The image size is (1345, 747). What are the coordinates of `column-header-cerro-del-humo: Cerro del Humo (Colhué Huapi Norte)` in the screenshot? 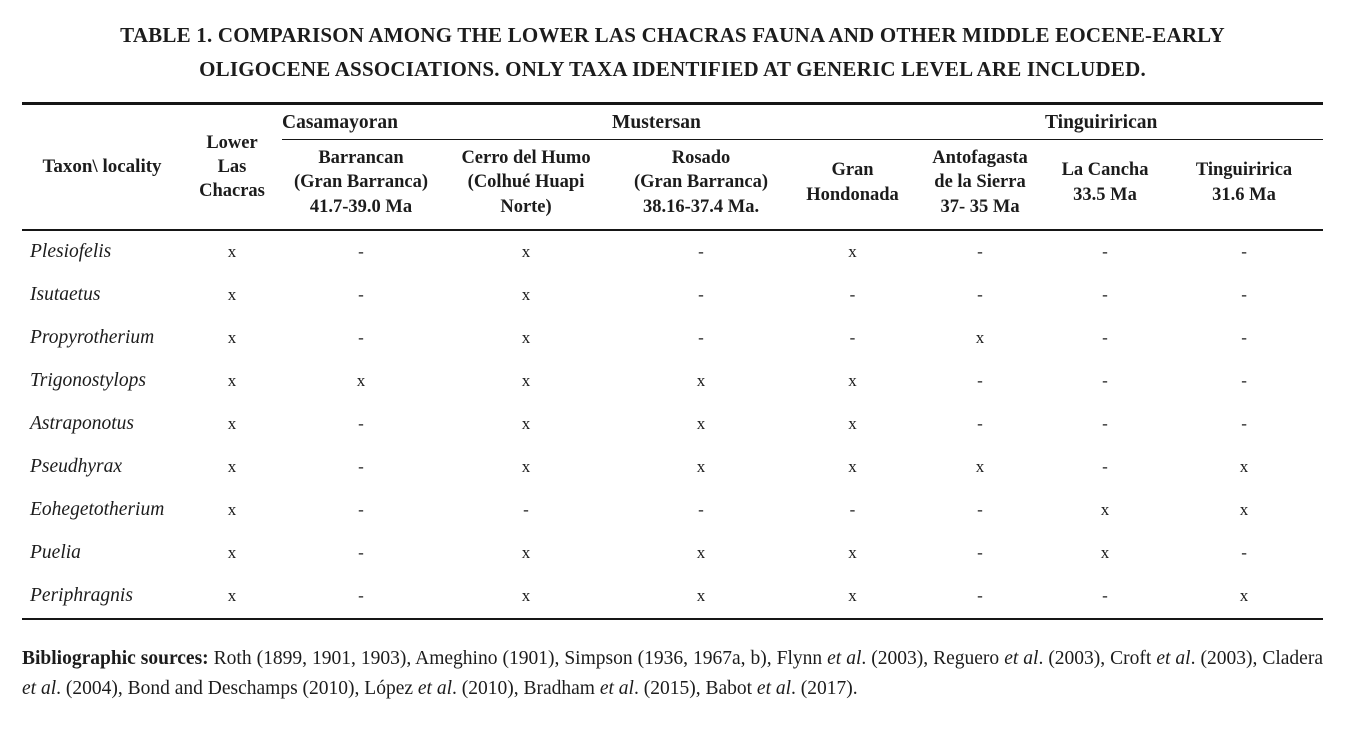 It's located at (526, 185).